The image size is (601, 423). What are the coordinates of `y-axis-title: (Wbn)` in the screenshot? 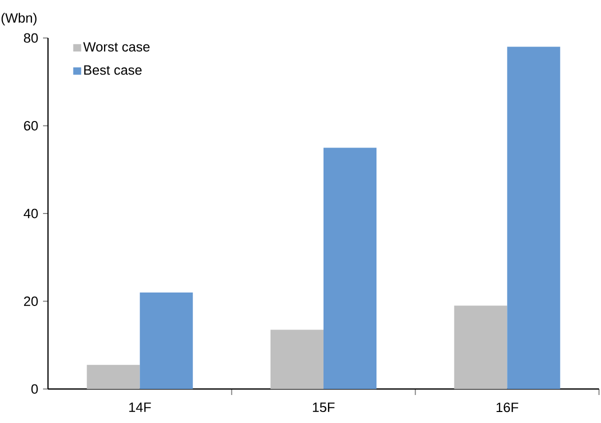 It's located at (19, 19).